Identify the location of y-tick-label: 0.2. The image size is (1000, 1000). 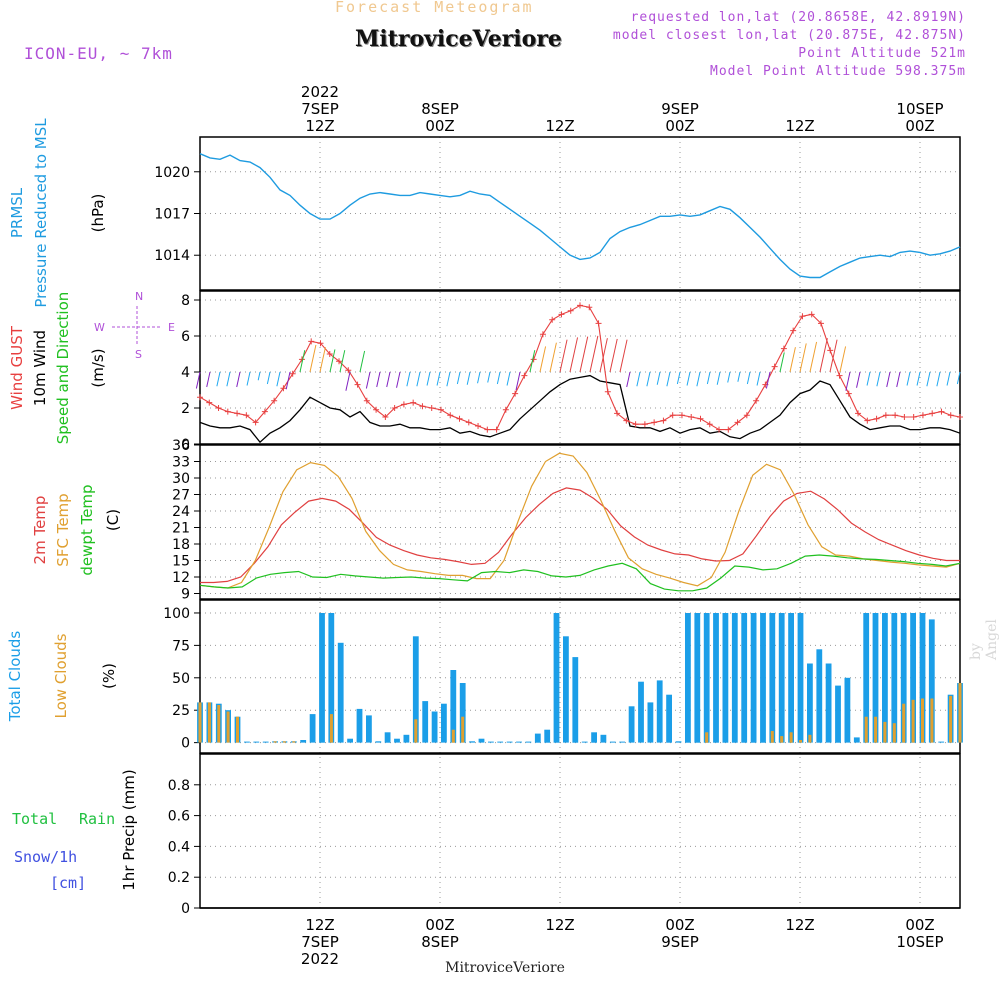
(179, 878).